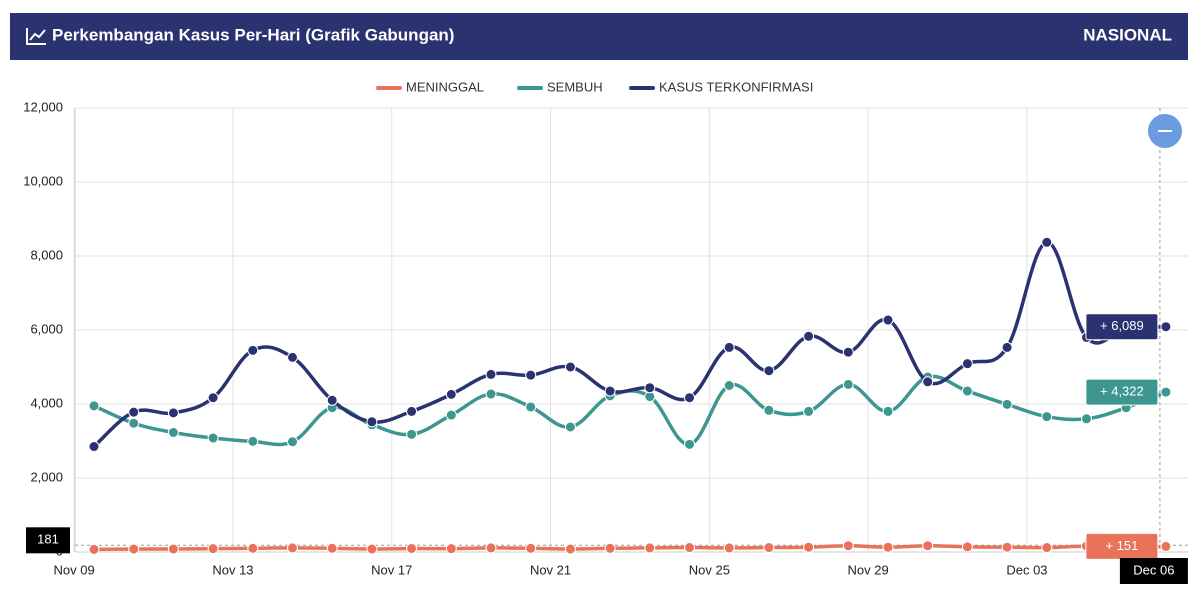 Image resolution: width=1197 pixels, height=596 pixels. Describe the element at coordinates (232, 569) in the screenshot. I see `x-tick-label: Nov 13` at that location.